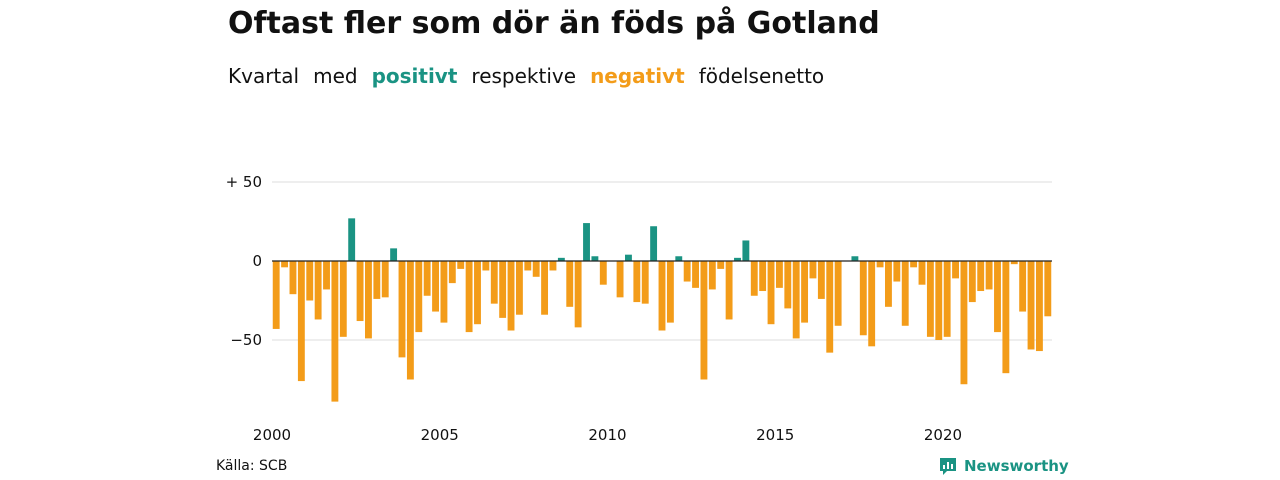 The width and height of the screenshot is (1280, 480). What do you see at coordinates (257, 261) in the screenshot?
I see `y-tick-label: 0` at bounding box center [257, 261].